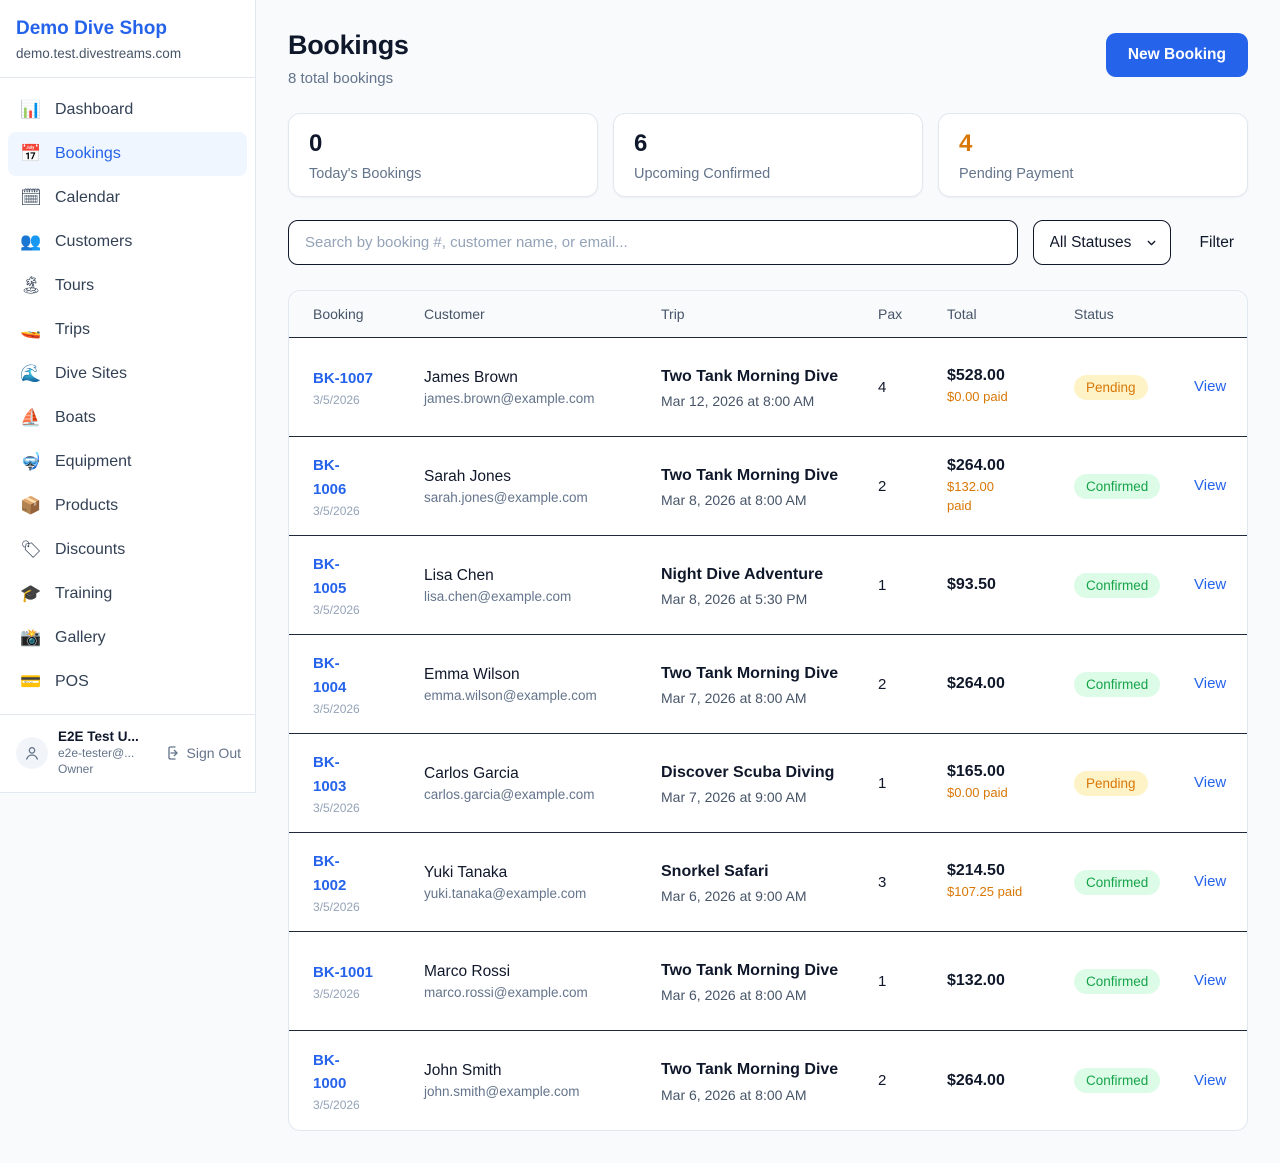 This screenshot has height=1163, width=1280. I want to click on page-header: Bookings 8 total bookings New Booking, so click(768, 58).